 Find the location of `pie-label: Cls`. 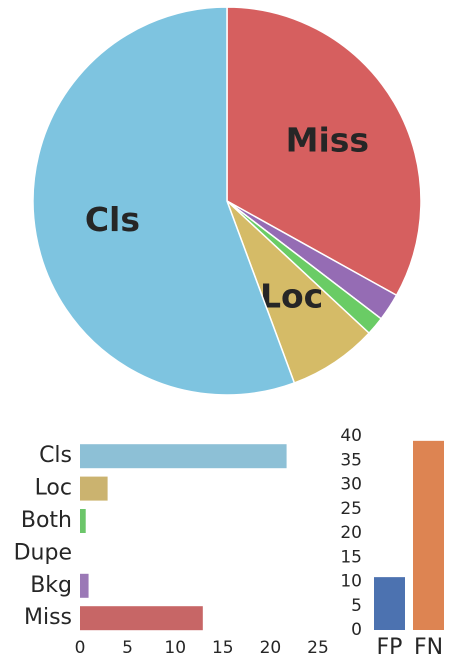

pie-label: Cls is located at coordinates (112, 219).